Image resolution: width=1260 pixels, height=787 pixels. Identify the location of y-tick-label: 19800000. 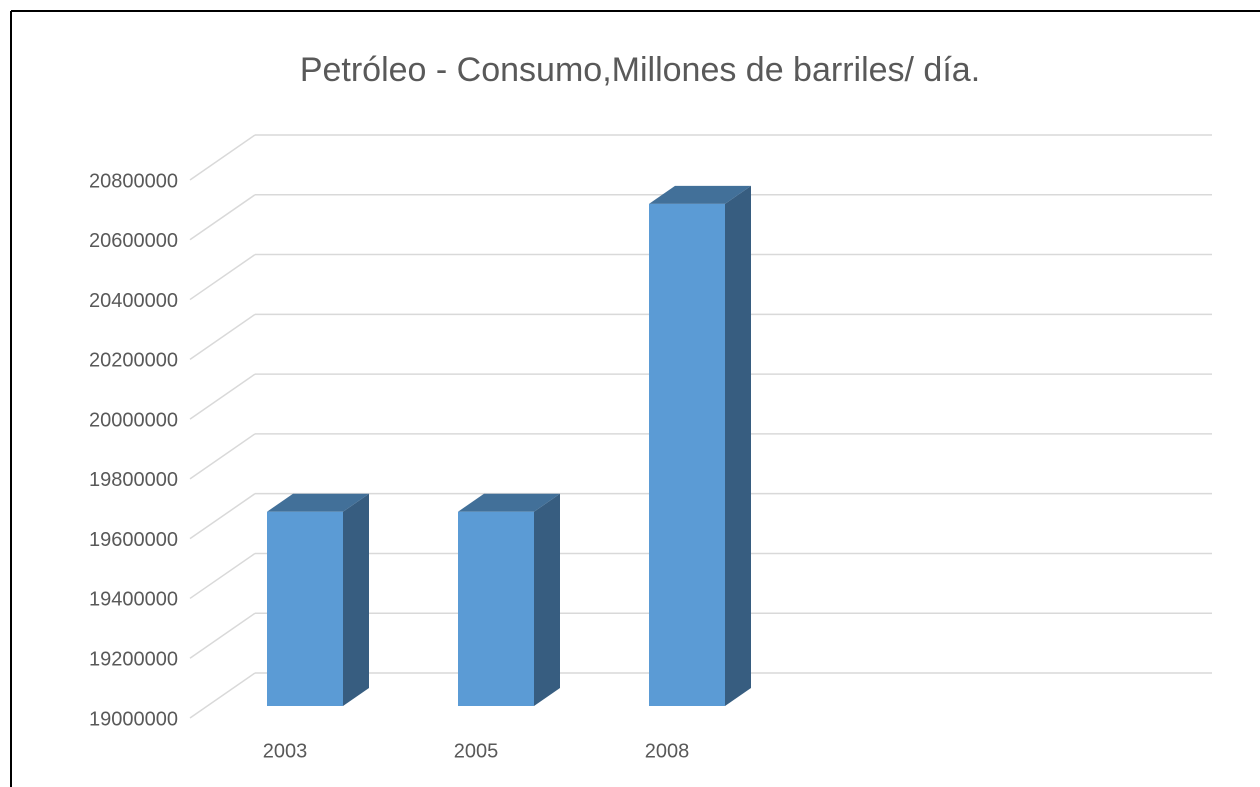
(133, 480).